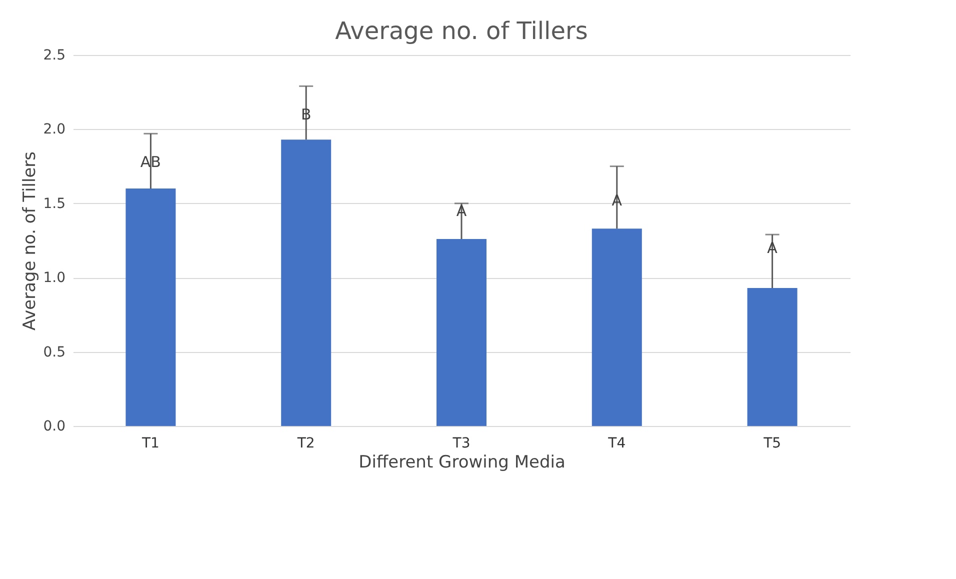 Image resolution: width=956 pixels, height=579 pixels. I want to click on x-tick-label: T1, so click(150, 444).